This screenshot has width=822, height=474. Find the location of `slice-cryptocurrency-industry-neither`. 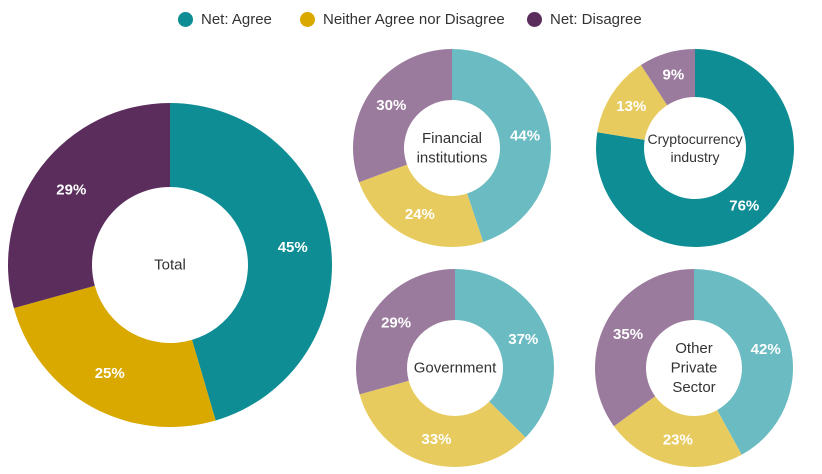

slice-cryptocurrency-industry-neither is located at coordinates (632, 102).